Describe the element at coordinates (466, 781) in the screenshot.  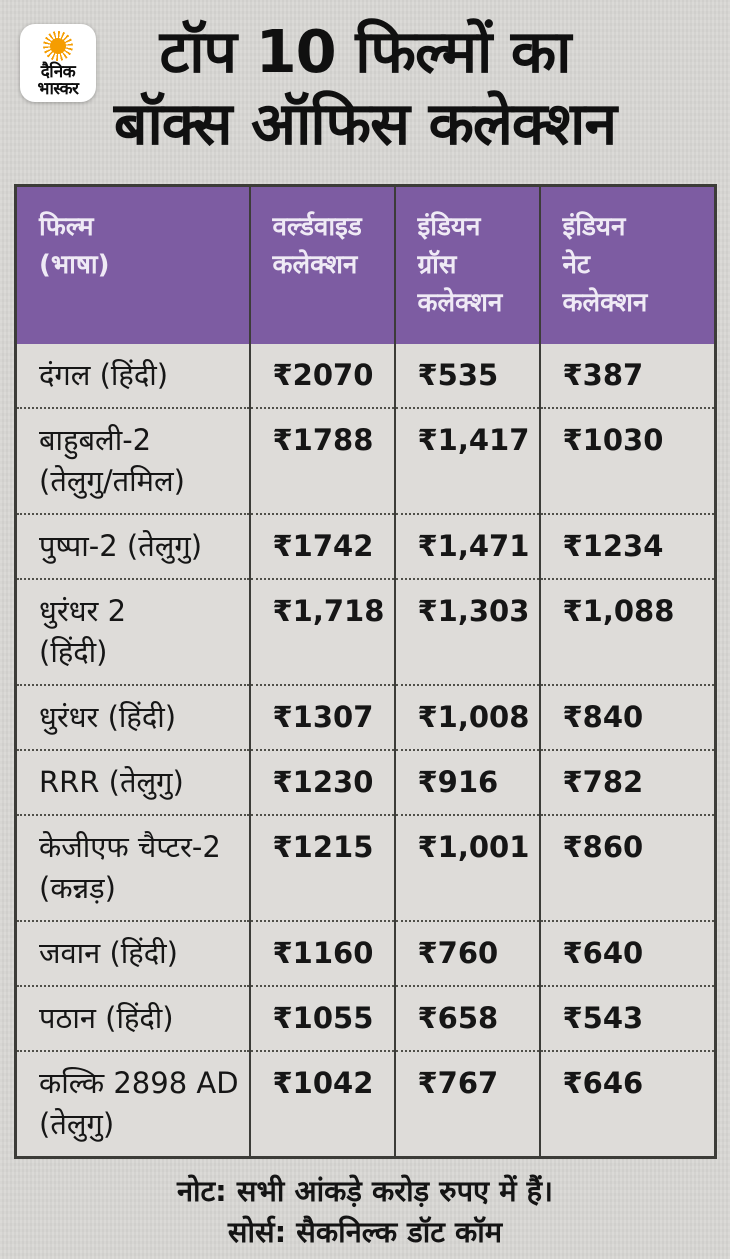
I see `indian-gross-value-cell: ₹916` at that location.